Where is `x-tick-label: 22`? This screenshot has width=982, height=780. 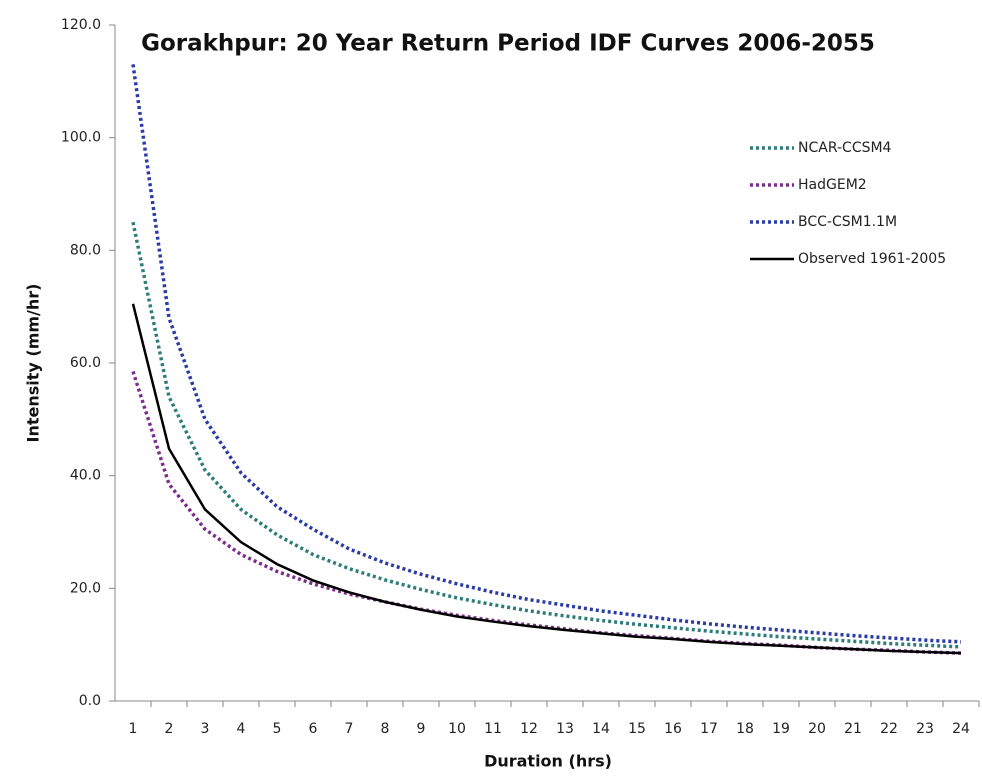
x-tick-label: 22 is located at coordinates (889, 729).